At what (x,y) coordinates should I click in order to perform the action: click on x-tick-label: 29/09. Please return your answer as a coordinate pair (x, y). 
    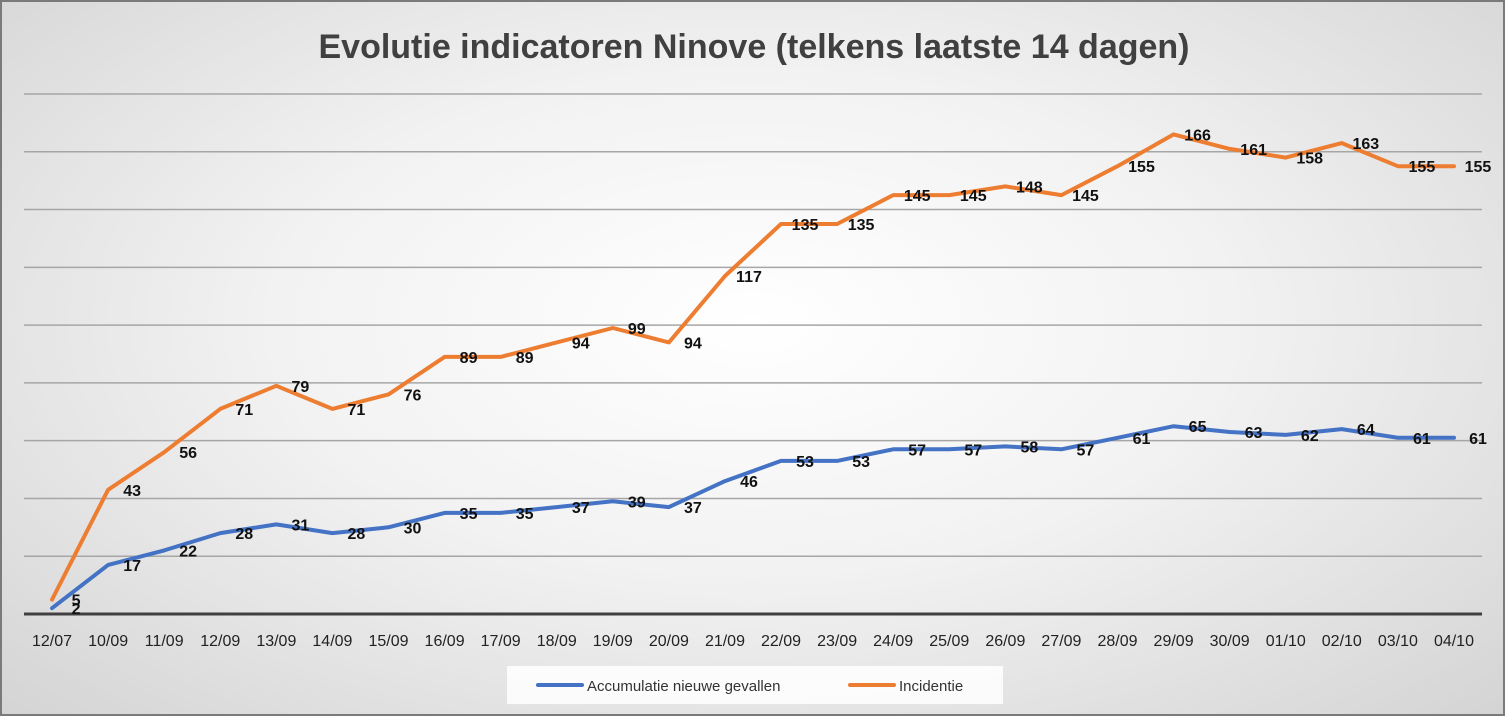
    Looking at the image, I should click on (1174, 641).